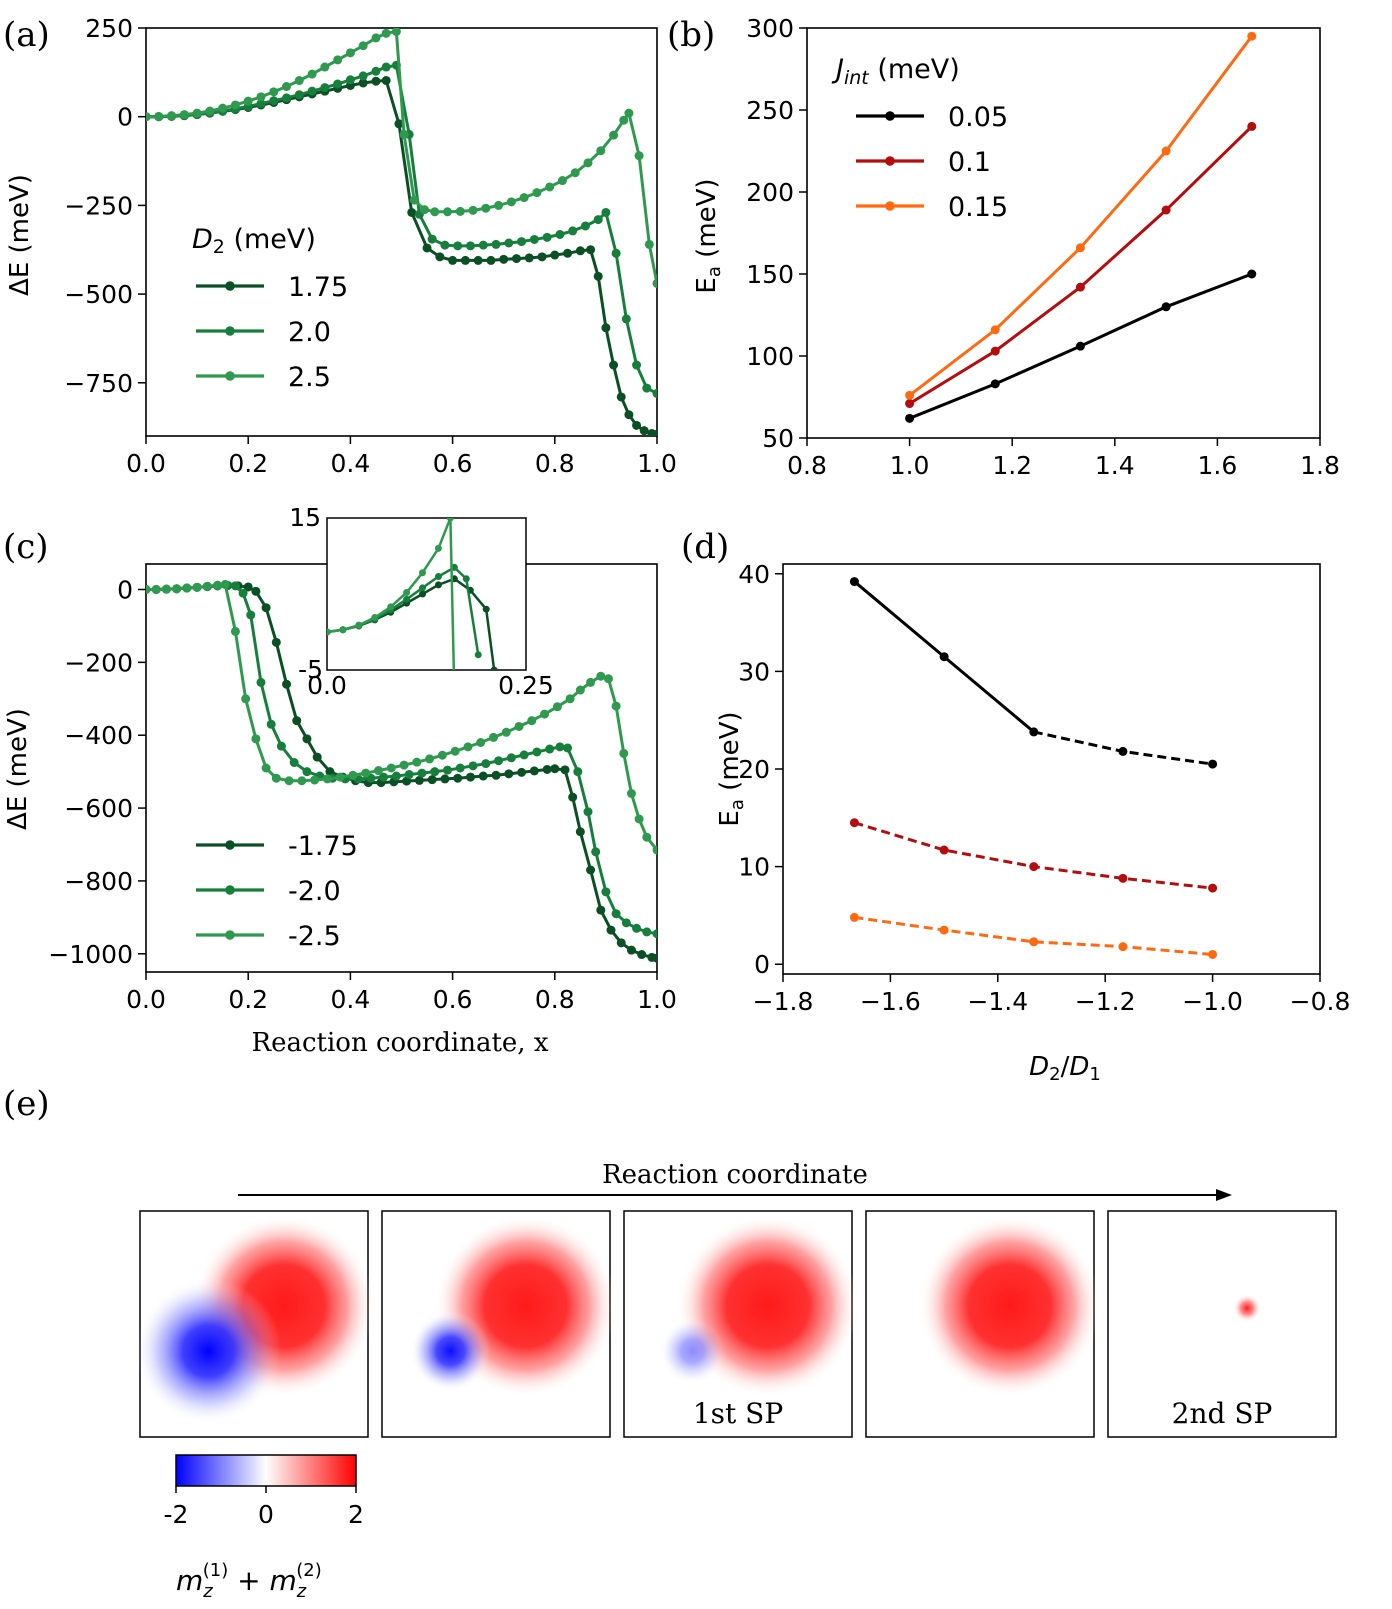  Describe the element at coordinates (264, 1528) in the screenshot. I see `e-colorbar: -2 0 2 mz(1) + mz(2)` at that location.